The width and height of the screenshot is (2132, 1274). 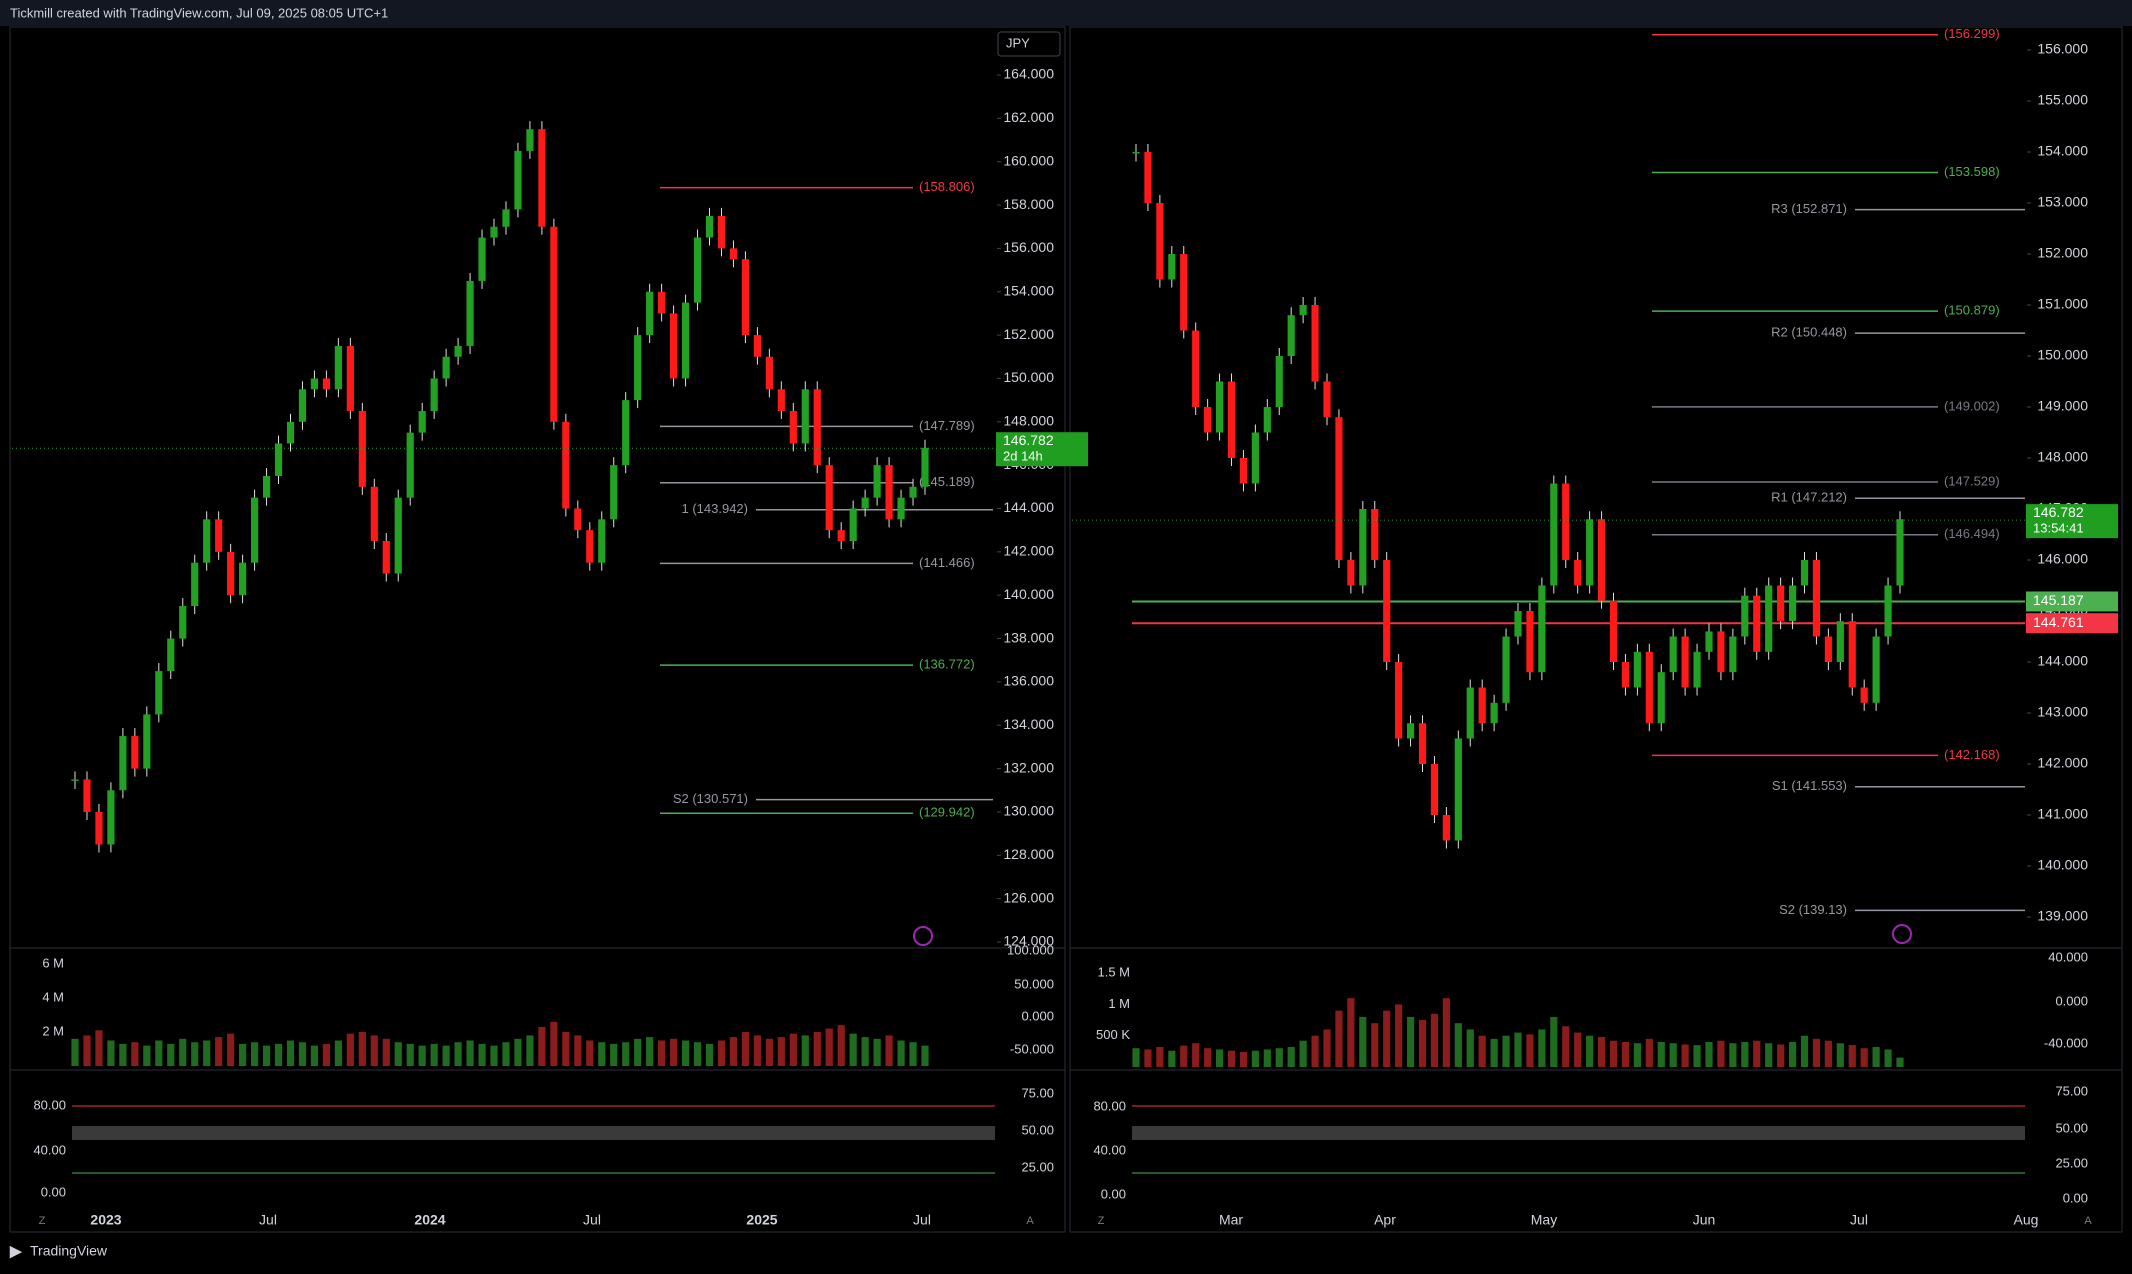 What do you see at coordinates (1028, 160) in the screenshot?
I see `price-tick-label: 160.000` at bounding box center [1028, 160].